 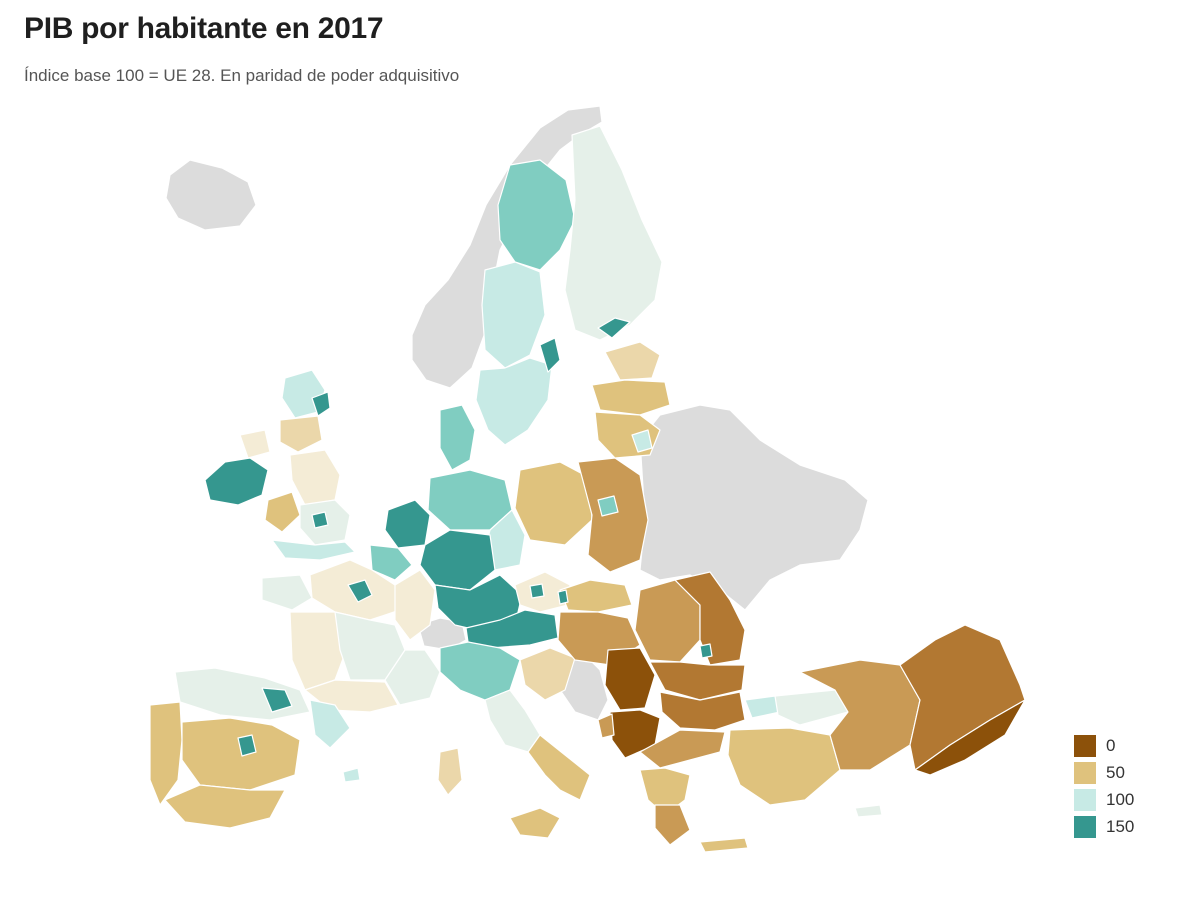 I want to click on region-basque-navarra, so click(x=277, y=700).